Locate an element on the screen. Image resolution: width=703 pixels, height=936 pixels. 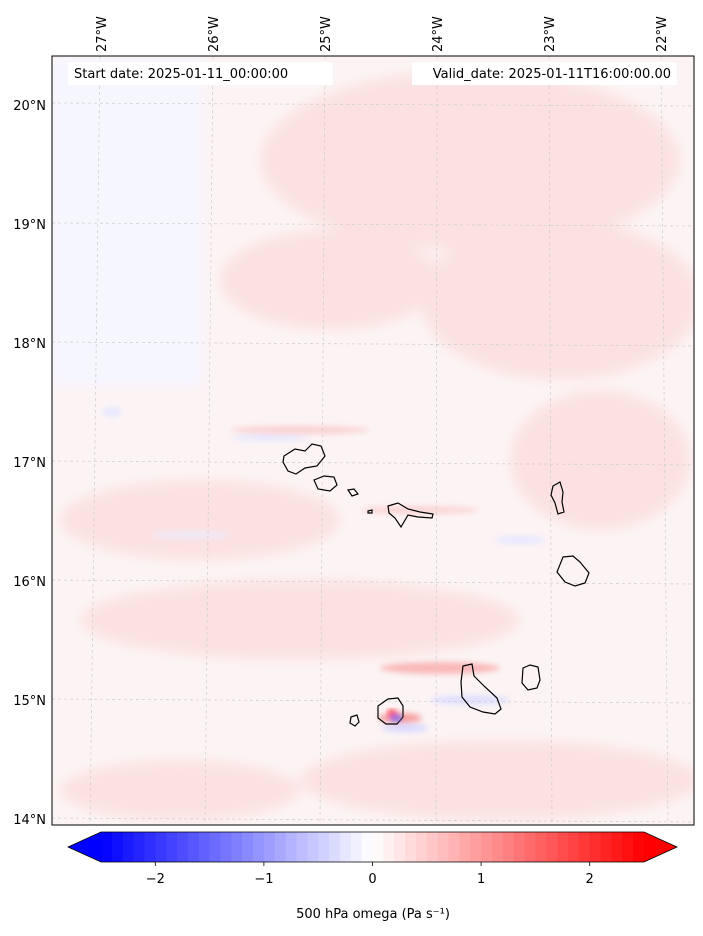
island-sao-nicolau is located at coordinates (410, 515).